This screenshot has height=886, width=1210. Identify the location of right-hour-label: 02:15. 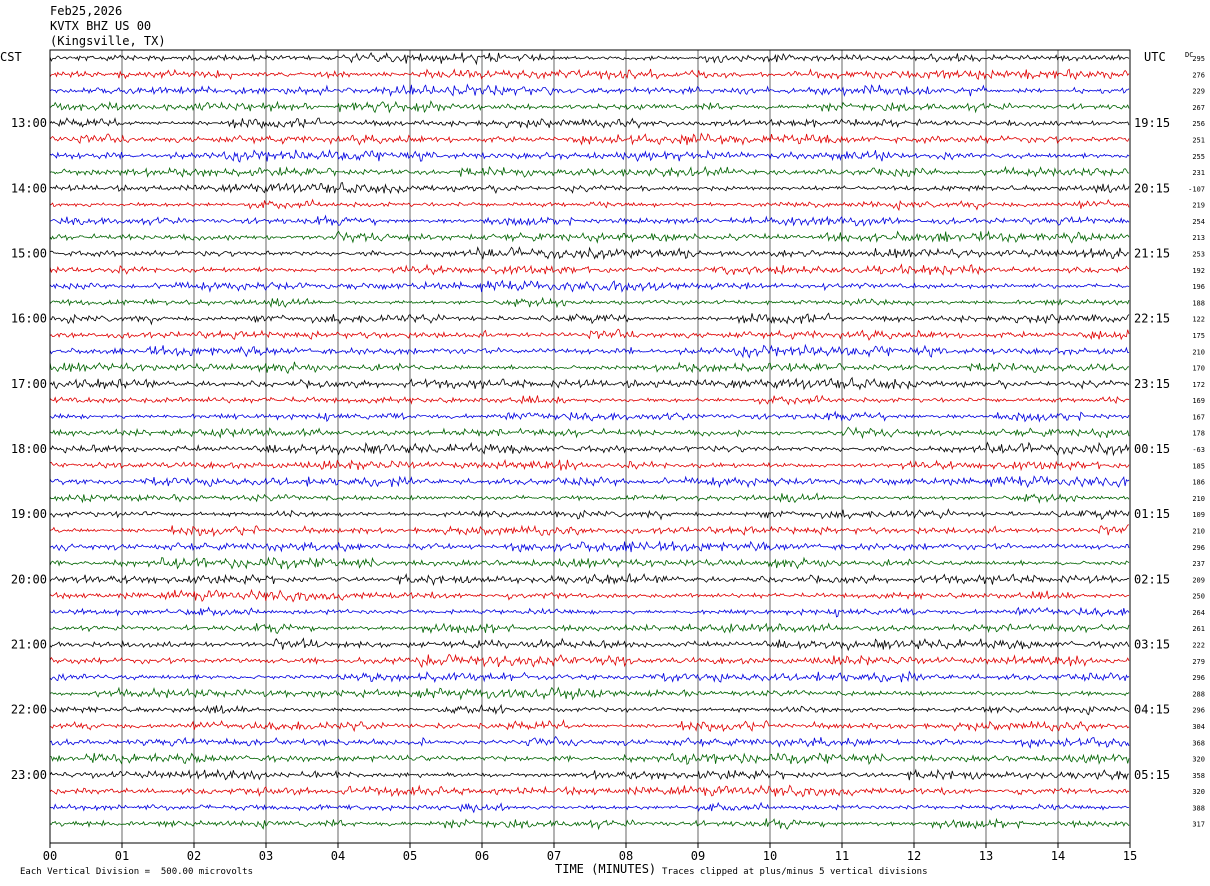
(1152, 579).